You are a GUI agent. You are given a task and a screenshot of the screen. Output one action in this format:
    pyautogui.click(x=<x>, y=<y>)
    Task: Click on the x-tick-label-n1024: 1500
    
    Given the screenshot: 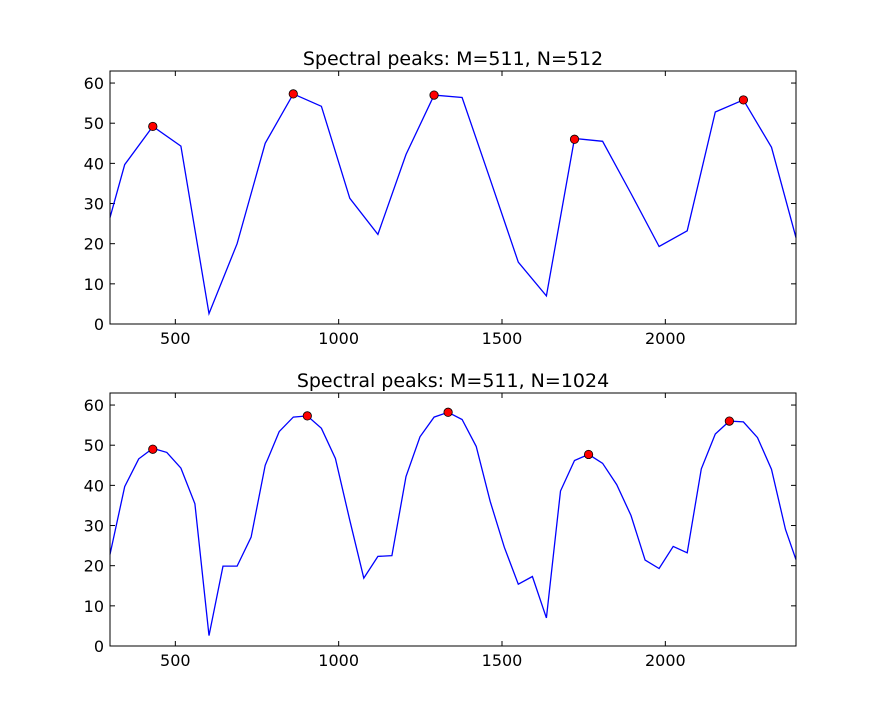 What is the action you would take?
    pyautogui.click(x=502, y=660)
    